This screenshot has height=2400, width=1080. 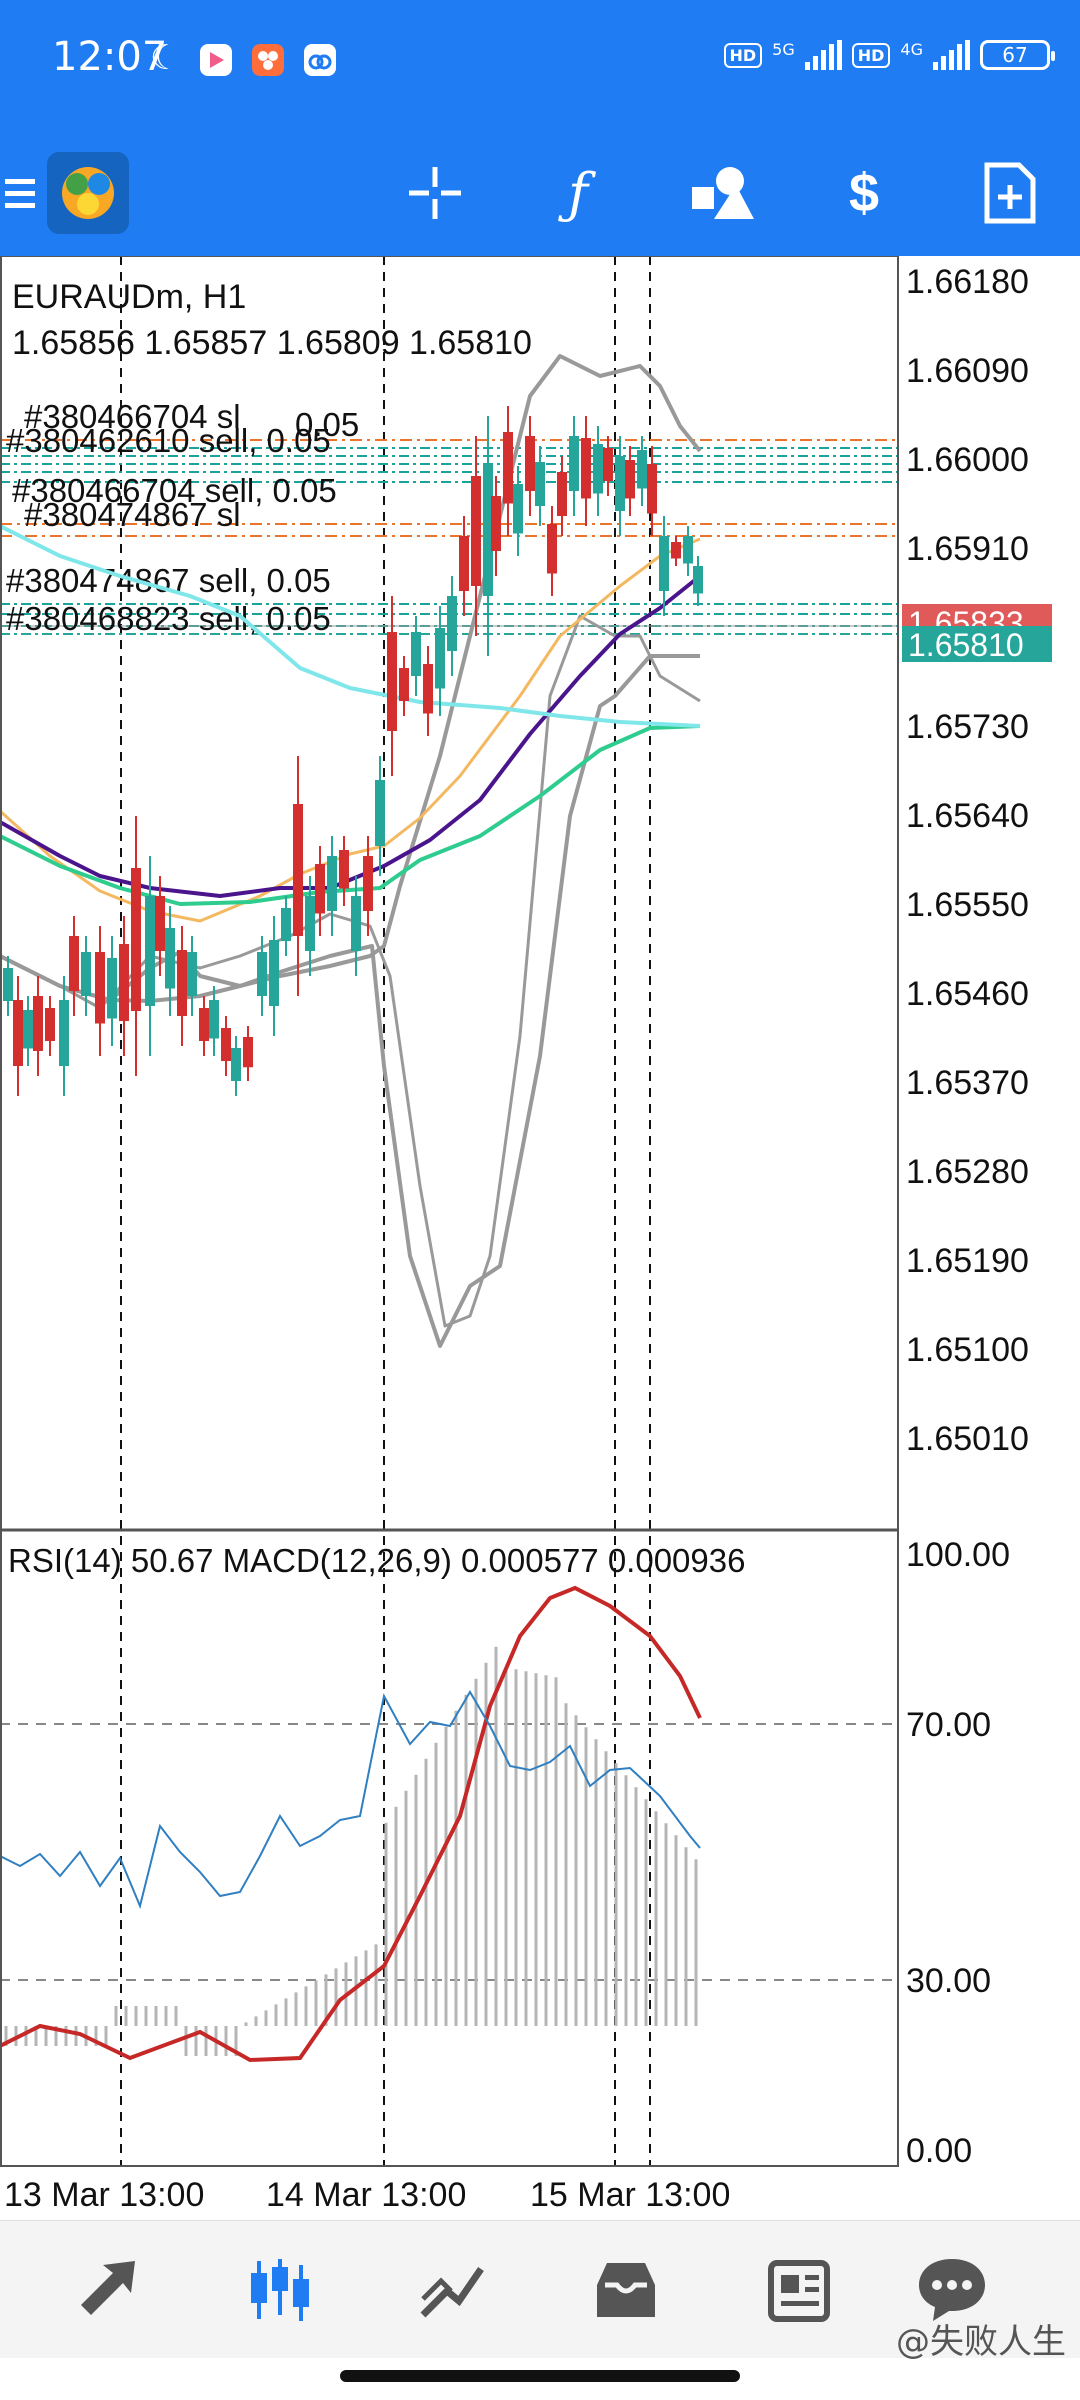 I want to click on quotes-icon, so click(x=108, y=2290).